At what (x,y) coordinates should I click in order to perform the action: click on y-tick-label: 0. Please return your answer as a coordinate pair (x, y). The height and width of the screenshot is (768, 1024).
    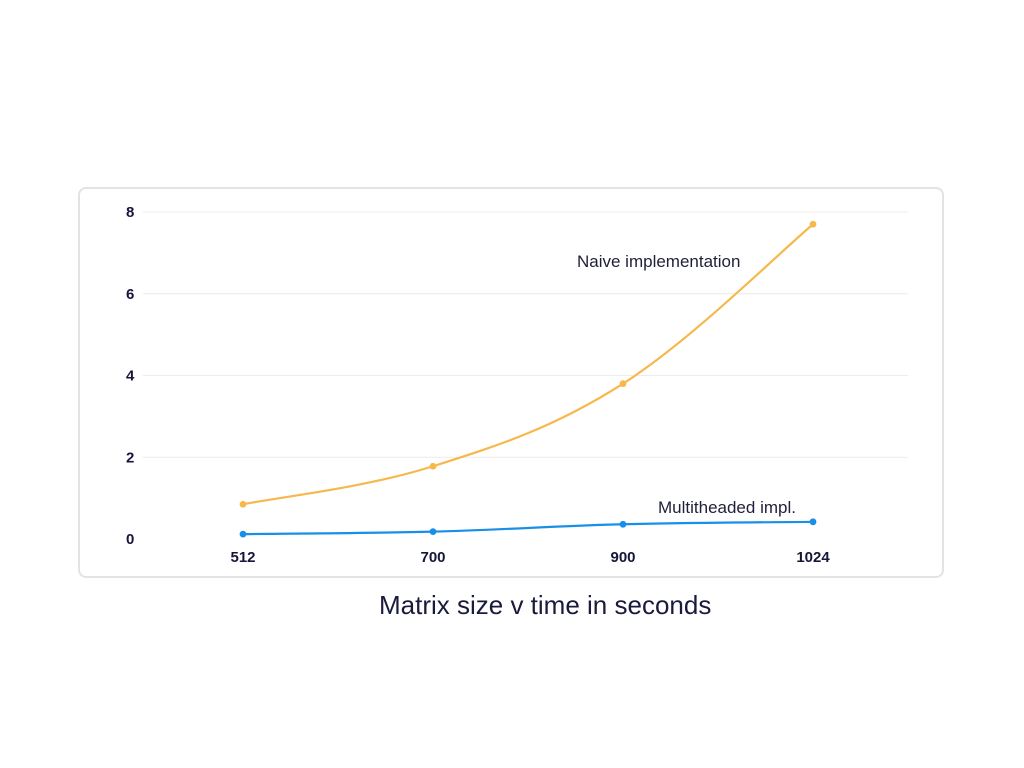
    Looking at the image, I should click on (130, 539).